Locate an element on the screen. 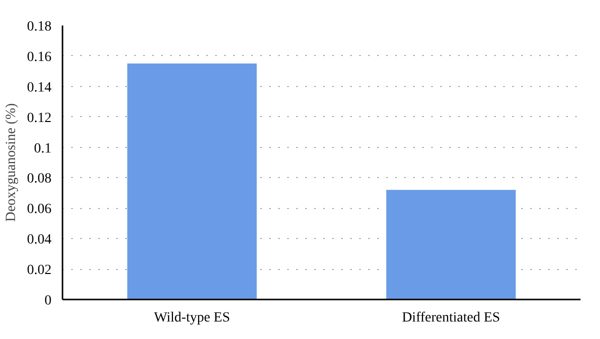 The image size is (600, 339). y-tick-label: 0.02 is located at coordinates (39, 270).